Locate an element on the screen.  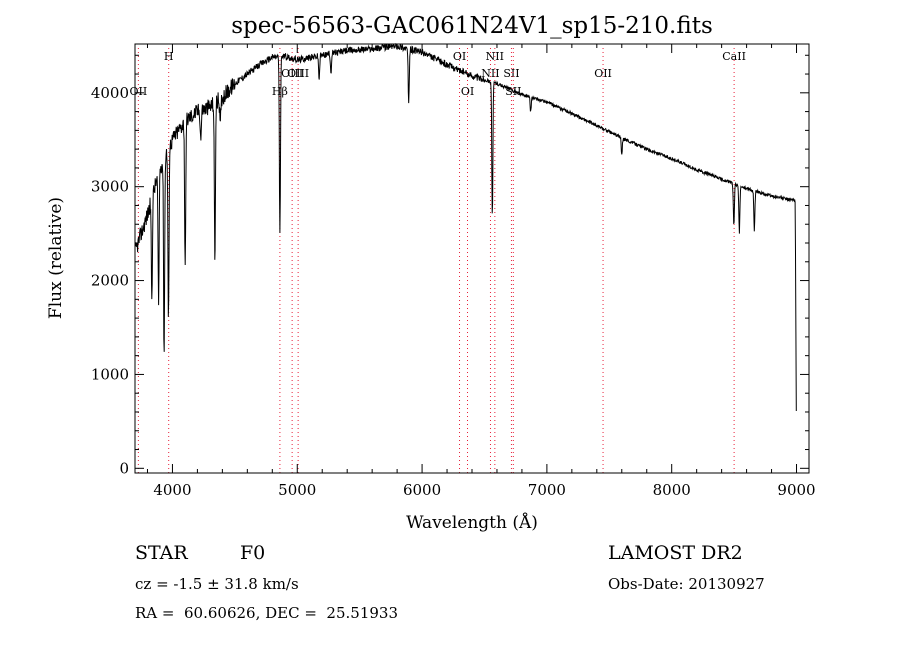
line-marker-label: OIII is located at coordinates (298, 73).